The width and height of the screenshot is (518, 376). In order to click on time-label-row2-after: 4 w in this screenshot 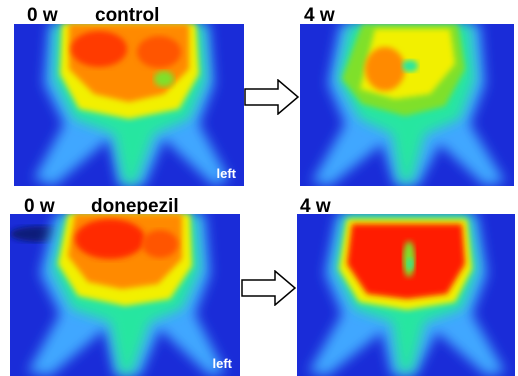, I will do `click(315, 206)`.